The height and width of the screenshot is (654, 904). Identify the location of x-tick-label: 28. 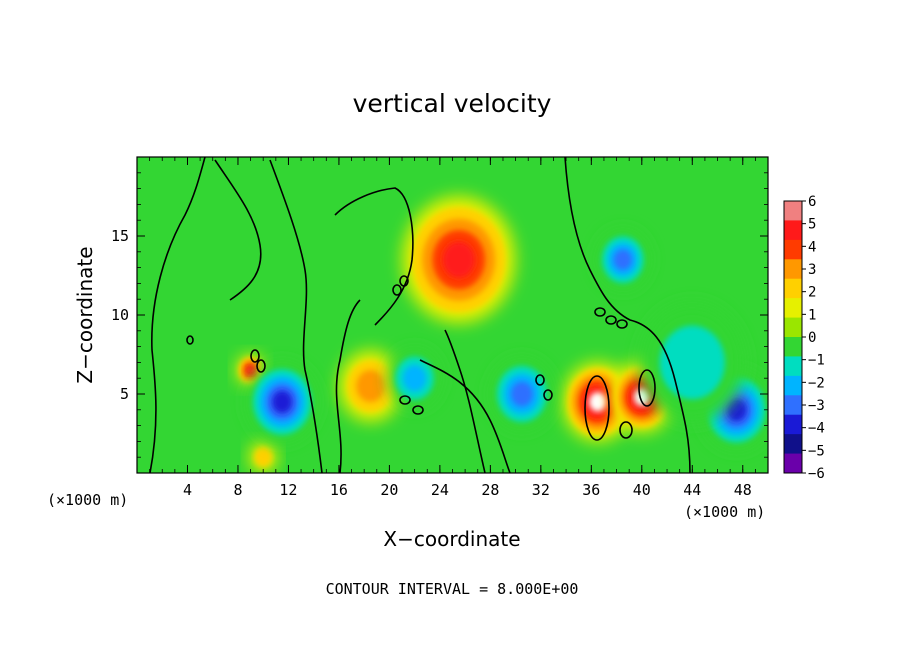
(490, 490).